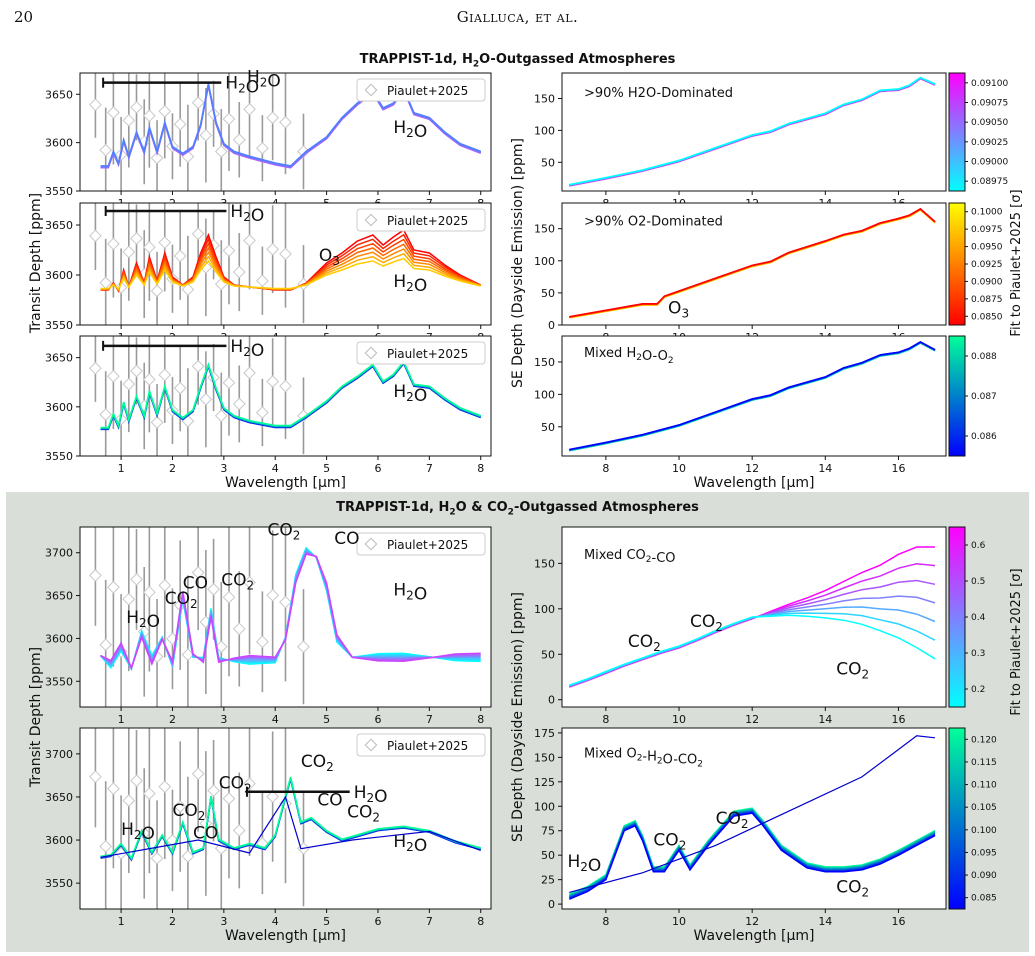  What do you see at coordinates (480, 468) in the screenshot?
I see `x-tick-label: 8` at bounding box center [480, 468].